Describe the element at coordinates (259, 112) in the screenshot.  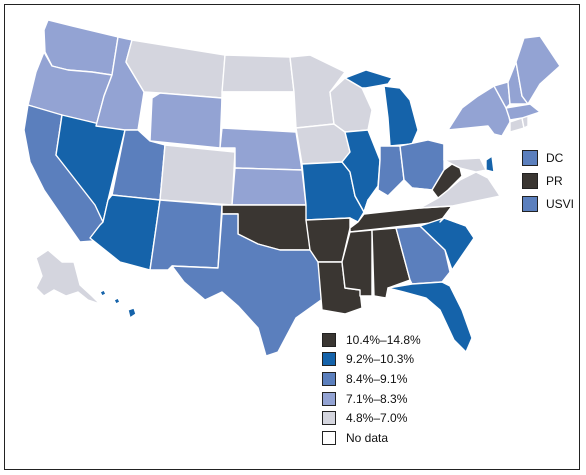
I see `state-sd` at that location.